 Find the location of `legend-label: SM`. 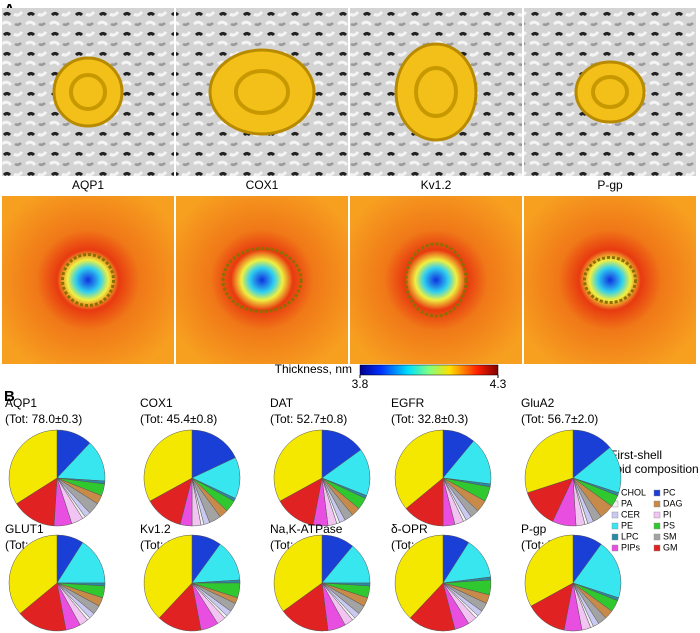

legend-label: SM is located at coordinates (670, 536).